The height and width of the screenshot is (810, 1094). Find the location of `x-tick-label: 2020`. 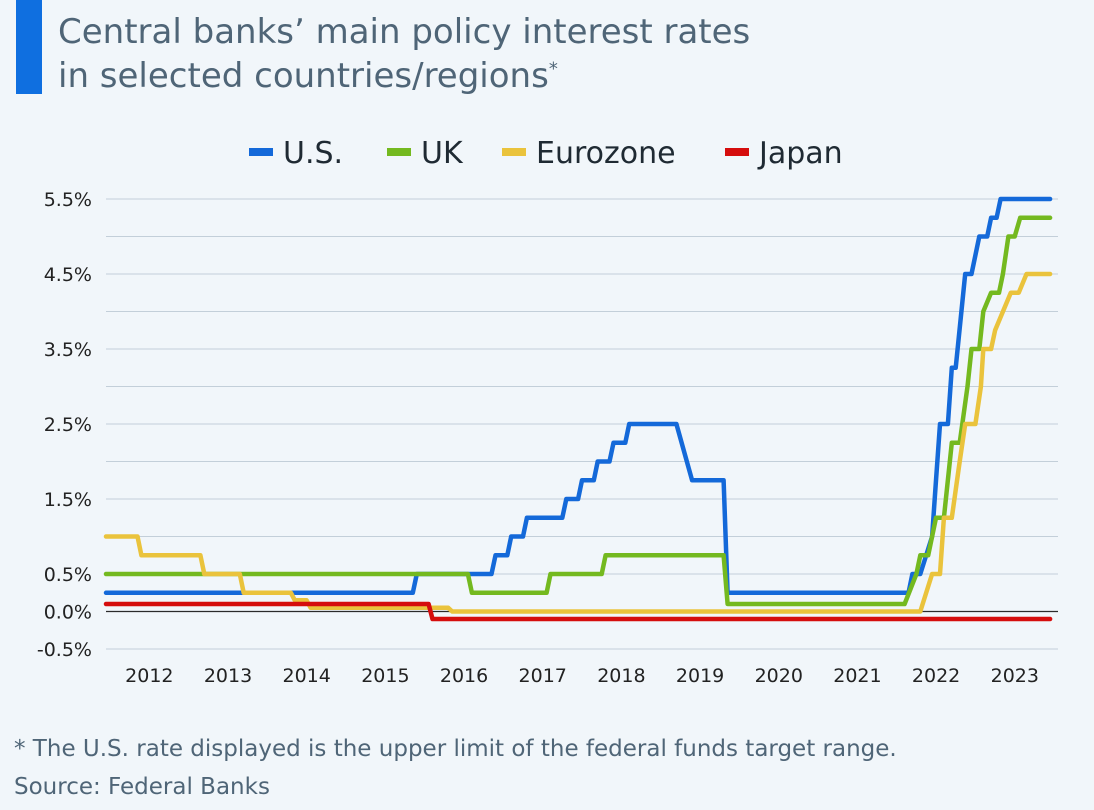

x-tick-label: 2020 is located at coordinates (779, 676).